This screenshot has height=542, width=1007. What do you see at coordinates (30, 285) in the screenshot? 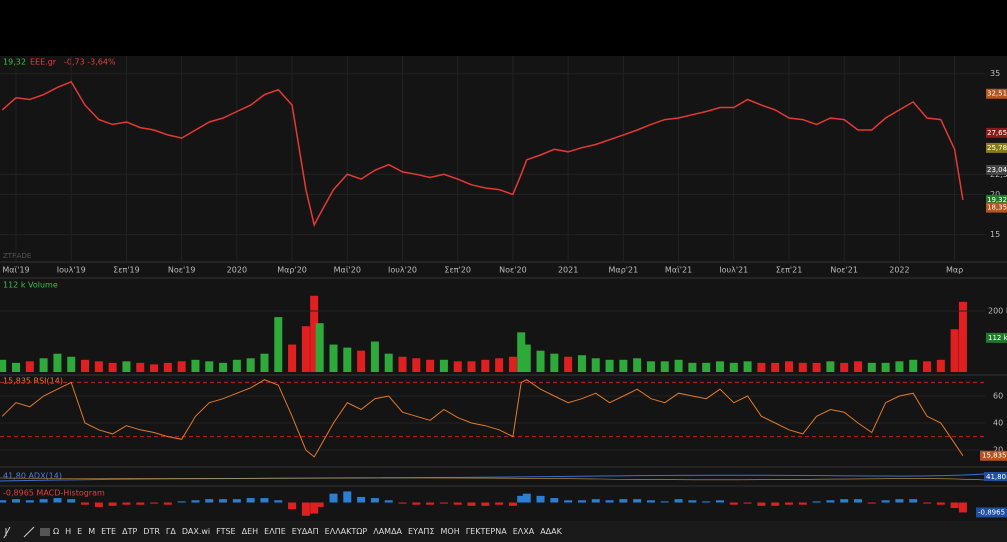
I see `volume-title: 112 k Volume` at bounding box center [30, 285].